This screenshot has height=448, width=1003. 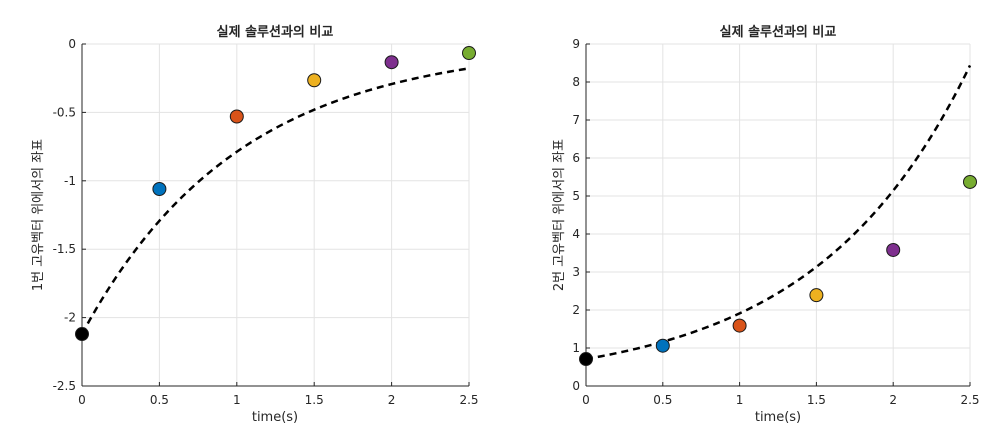 What do you see at coordinates (64, 249) in the screenshot?
I see `y-tick-label: -1.5` at bounding box center [64, 249].